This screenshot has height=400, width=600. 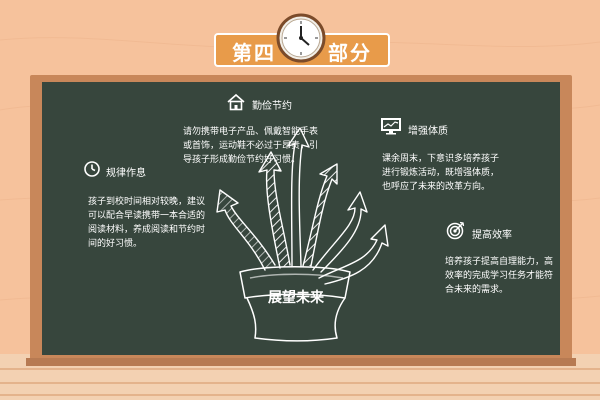 I want to click on monitor-chart-icon, so click(x=391, y=126).